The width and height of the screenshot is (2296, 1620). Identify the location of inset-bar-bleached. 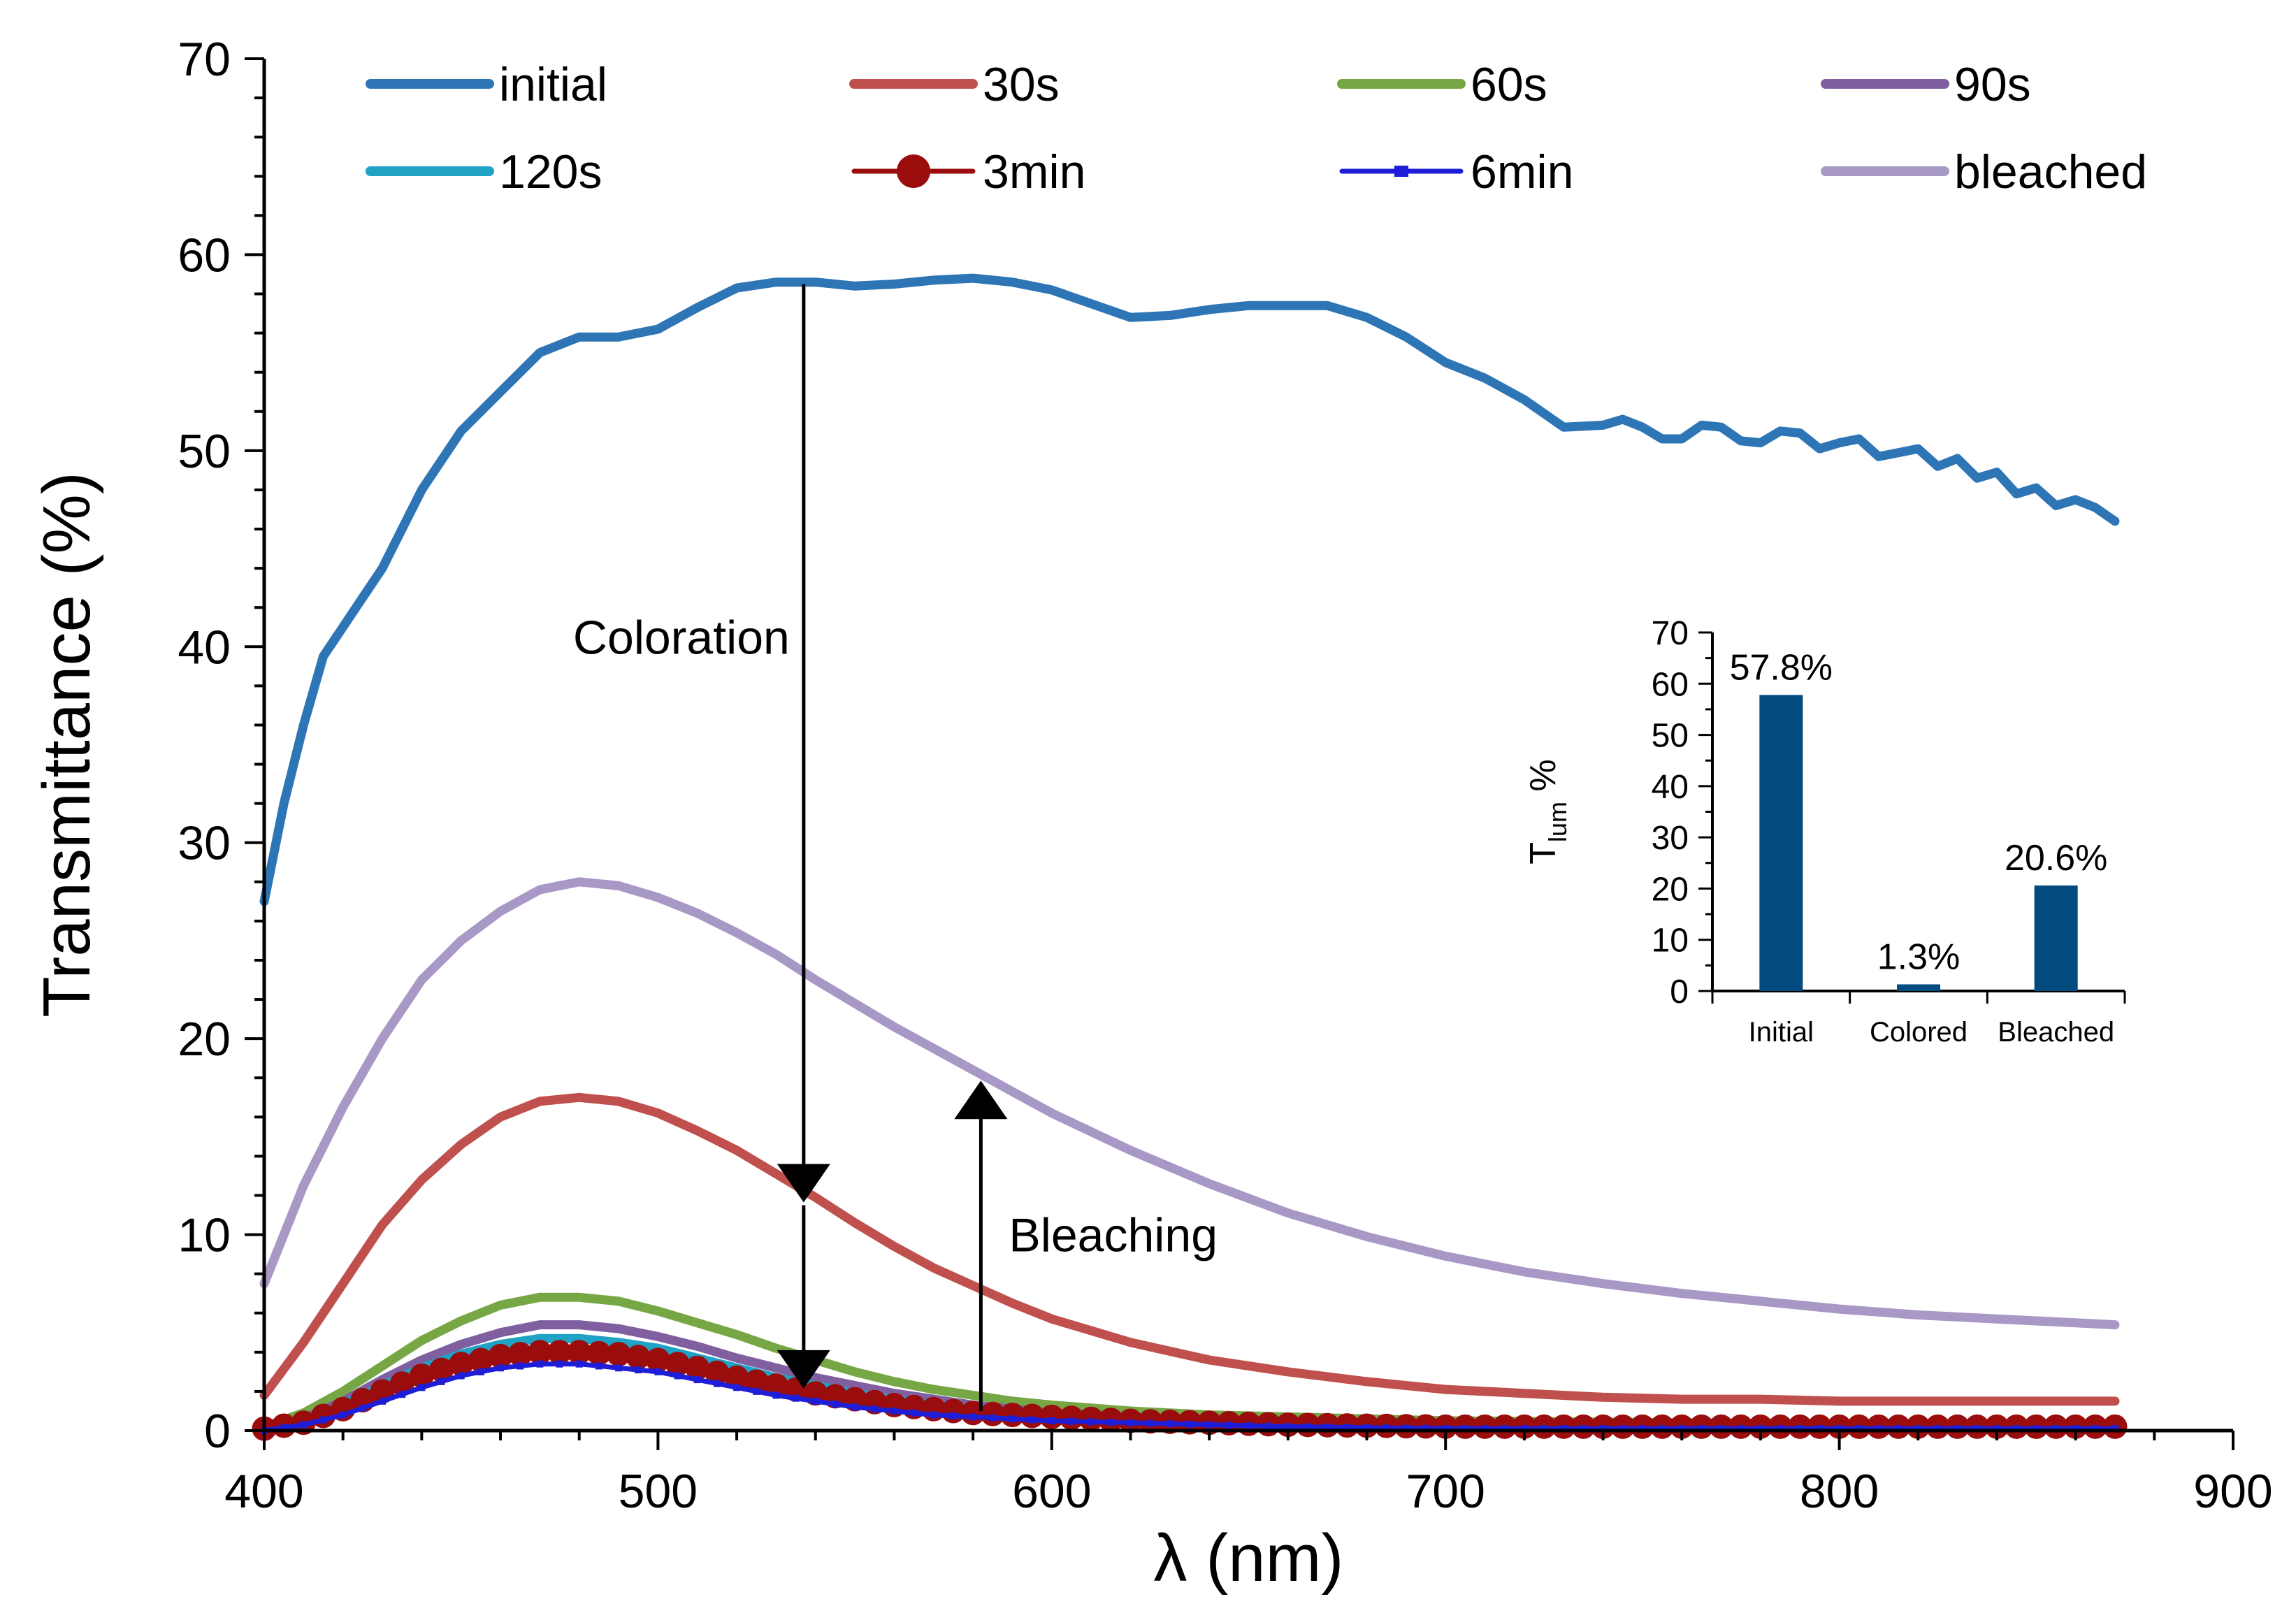
(2056, 938).